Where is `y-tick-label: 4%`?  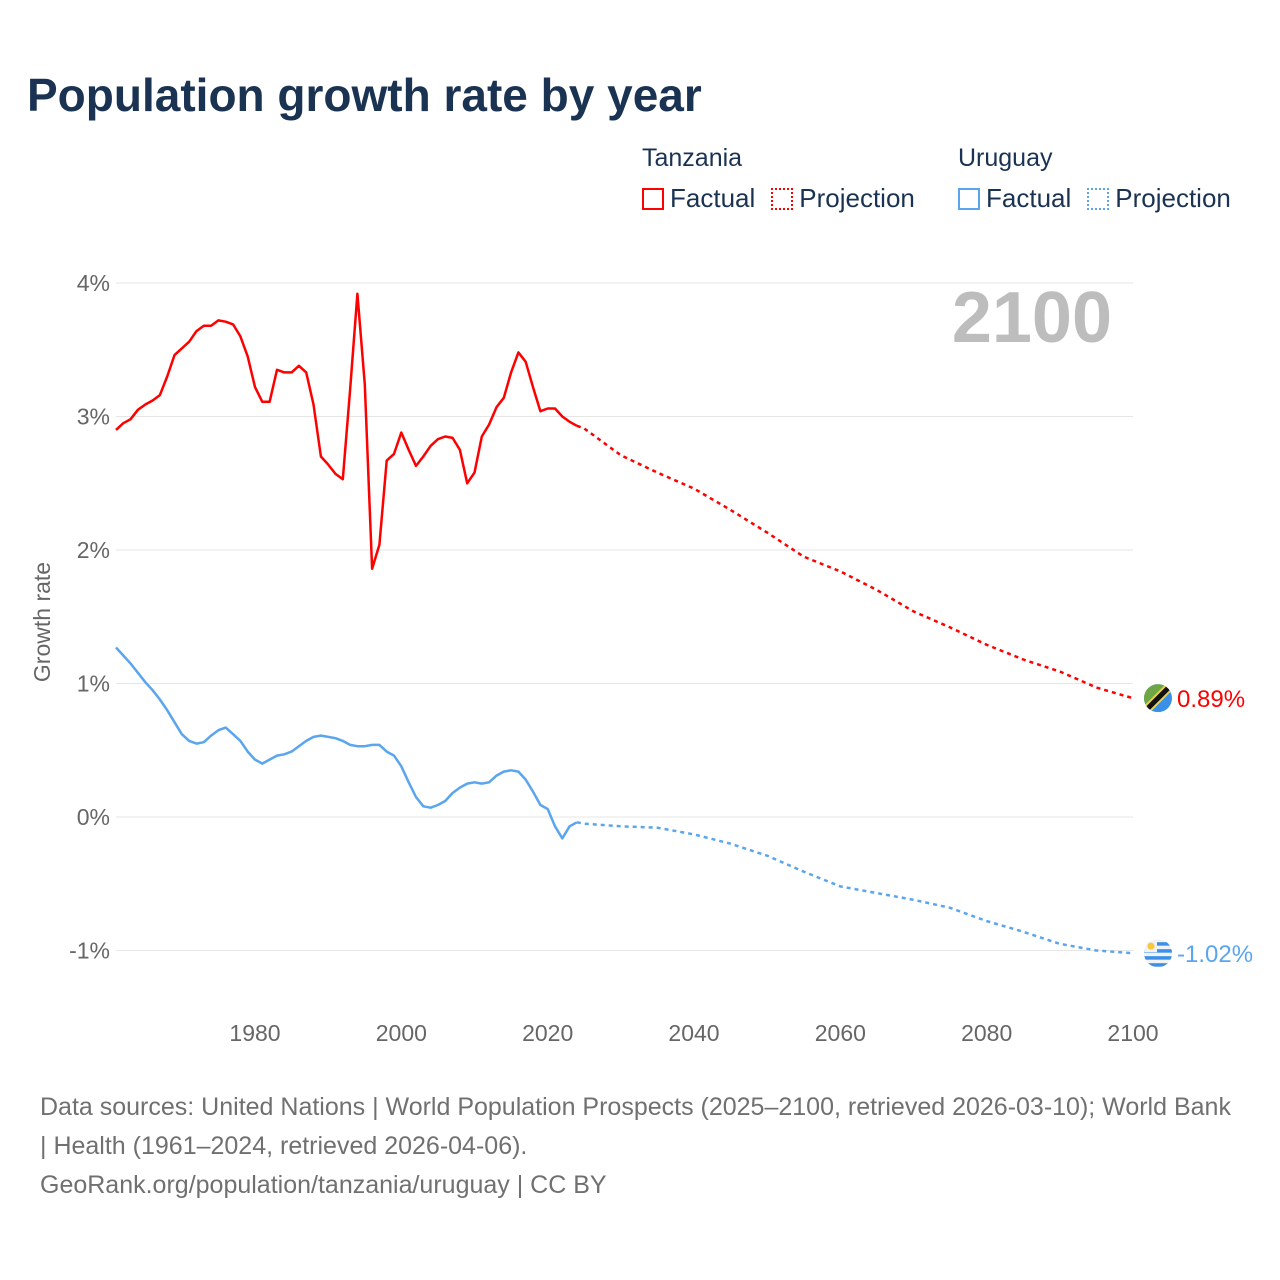
y-tick-label: 4% is located at coordinates (93, 283).